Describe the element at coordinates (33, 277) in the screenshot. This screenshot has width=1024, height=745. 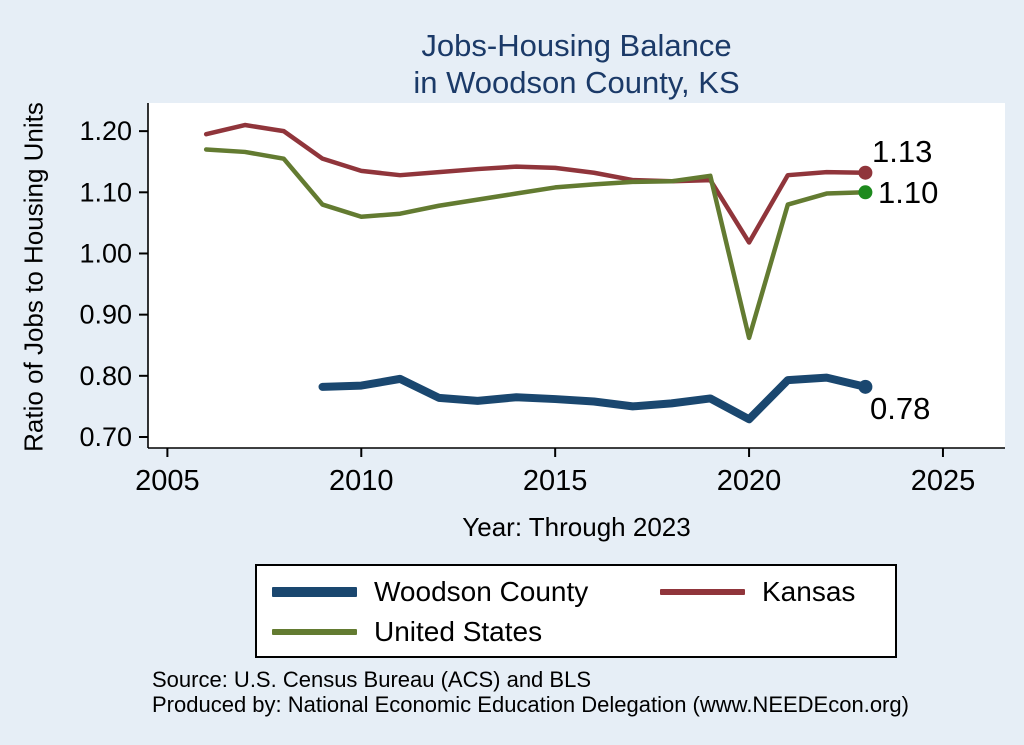
I see `y-axis-label: Ratio of Jobs to Housing Units` at that location.